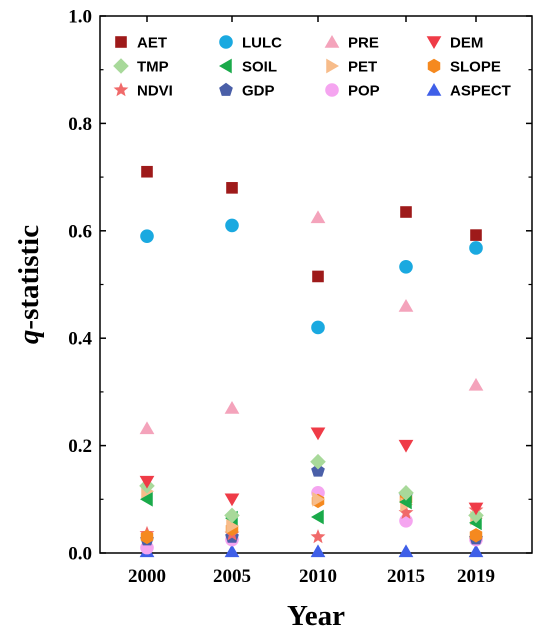  What do you see at coordinates (143, 91) in the screenshot?
I see `legend-item-ndvi: NDVI` at bounding box center [143, 91].